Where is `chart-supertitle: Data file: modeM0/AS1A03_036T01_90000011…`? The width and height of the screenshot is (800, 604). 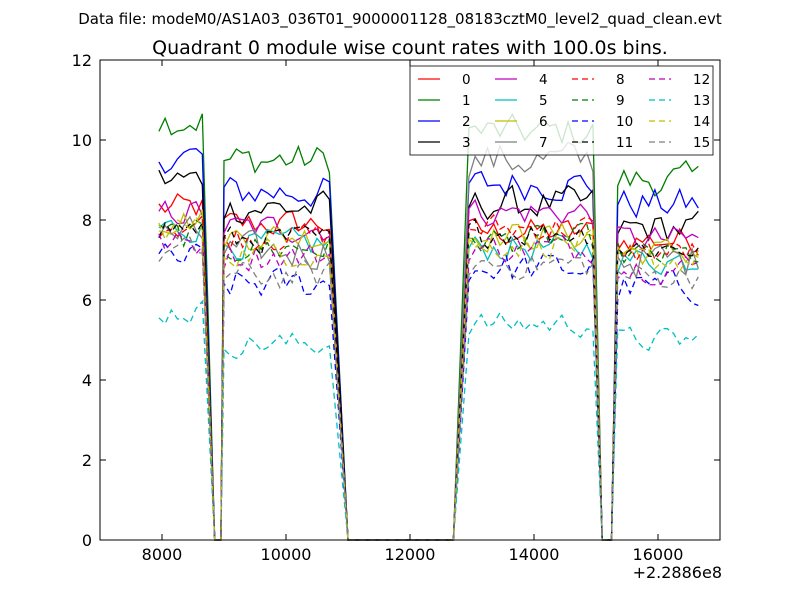
chart-supertitle: Data file: modeM0/AS1A03_036T01_90000011… is located at coordinates (400, 19).